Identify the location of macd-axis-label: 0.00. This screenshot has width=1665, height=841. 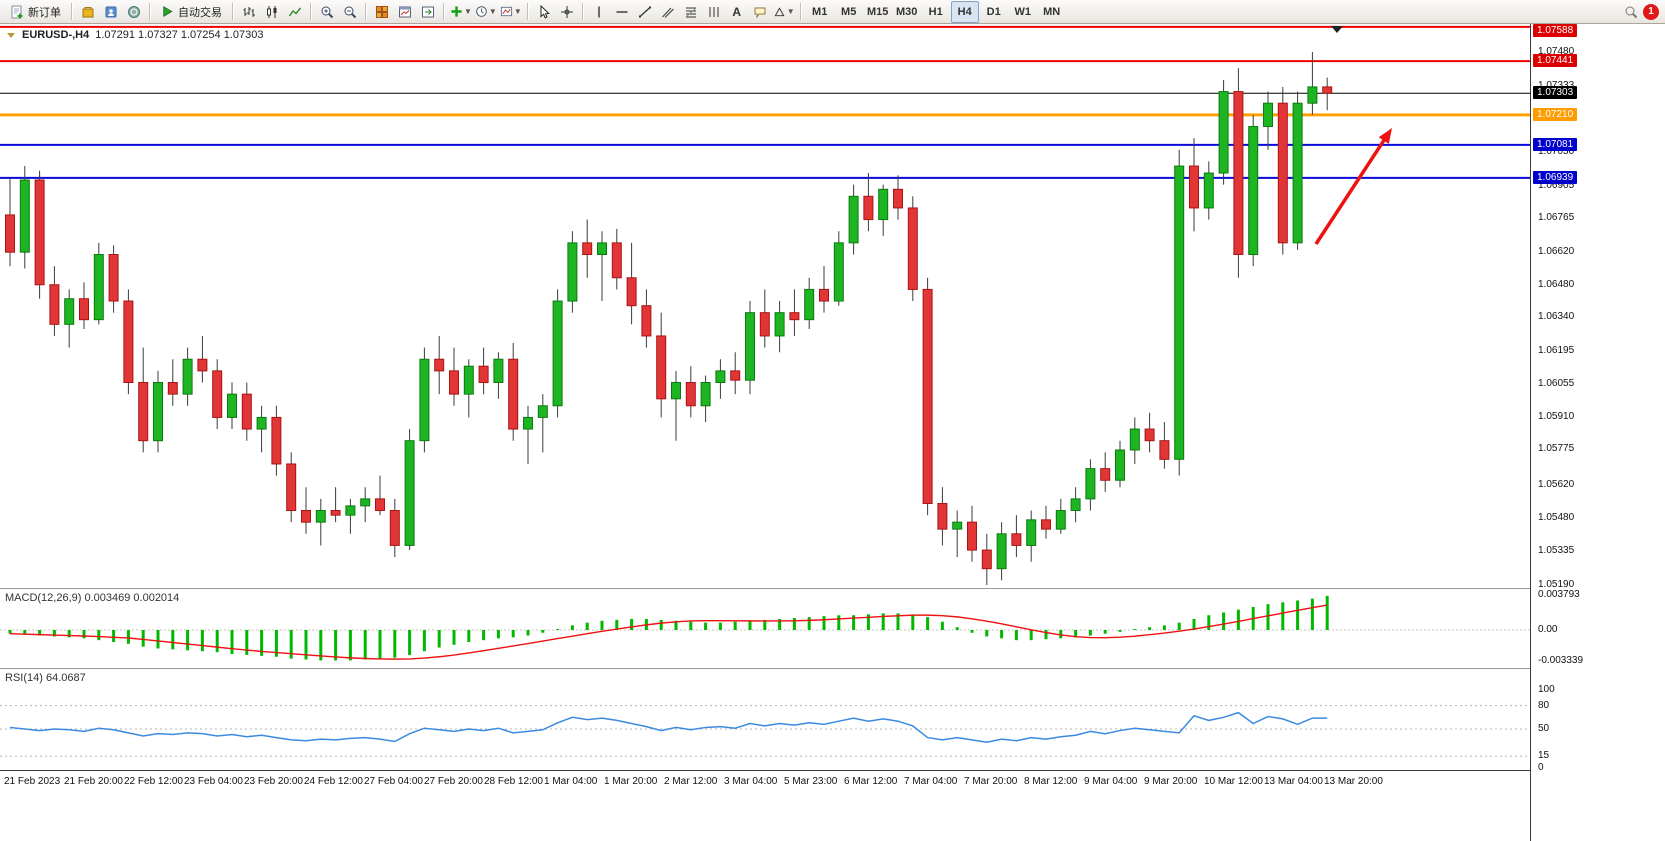
(1548, 629).